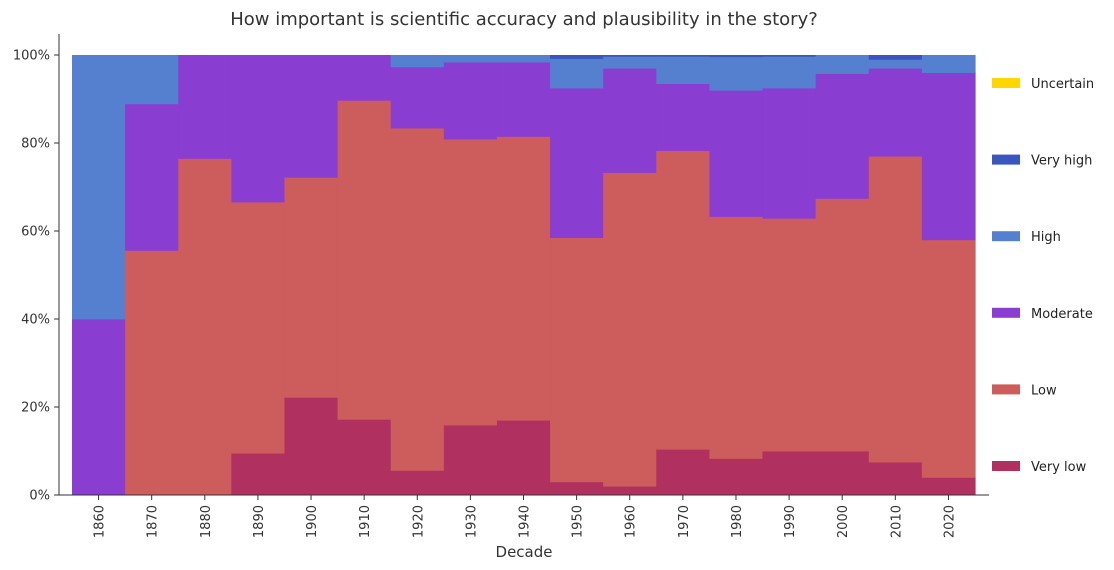 The image size is (1114, 570). What do you see at coordinates (948, 156) in the screenshot?
I see `segment-moderate-2020` at bounding box center [948, 156].